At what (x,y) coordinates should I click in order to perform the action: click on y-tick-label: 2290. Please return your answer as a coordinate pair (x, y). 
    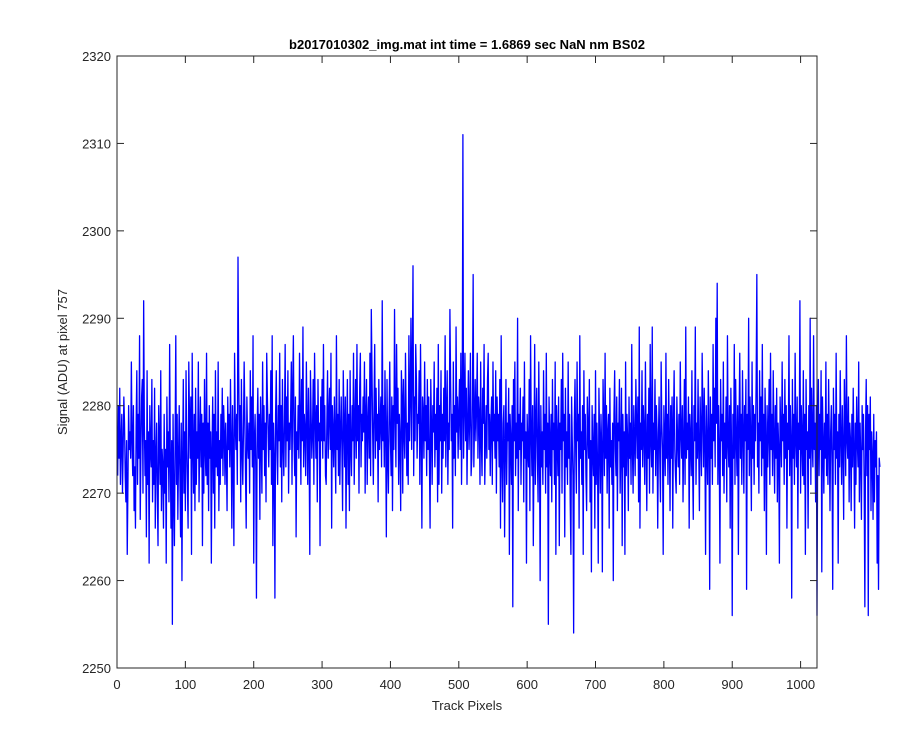
    Looking at the image, I should click on (96, 318).